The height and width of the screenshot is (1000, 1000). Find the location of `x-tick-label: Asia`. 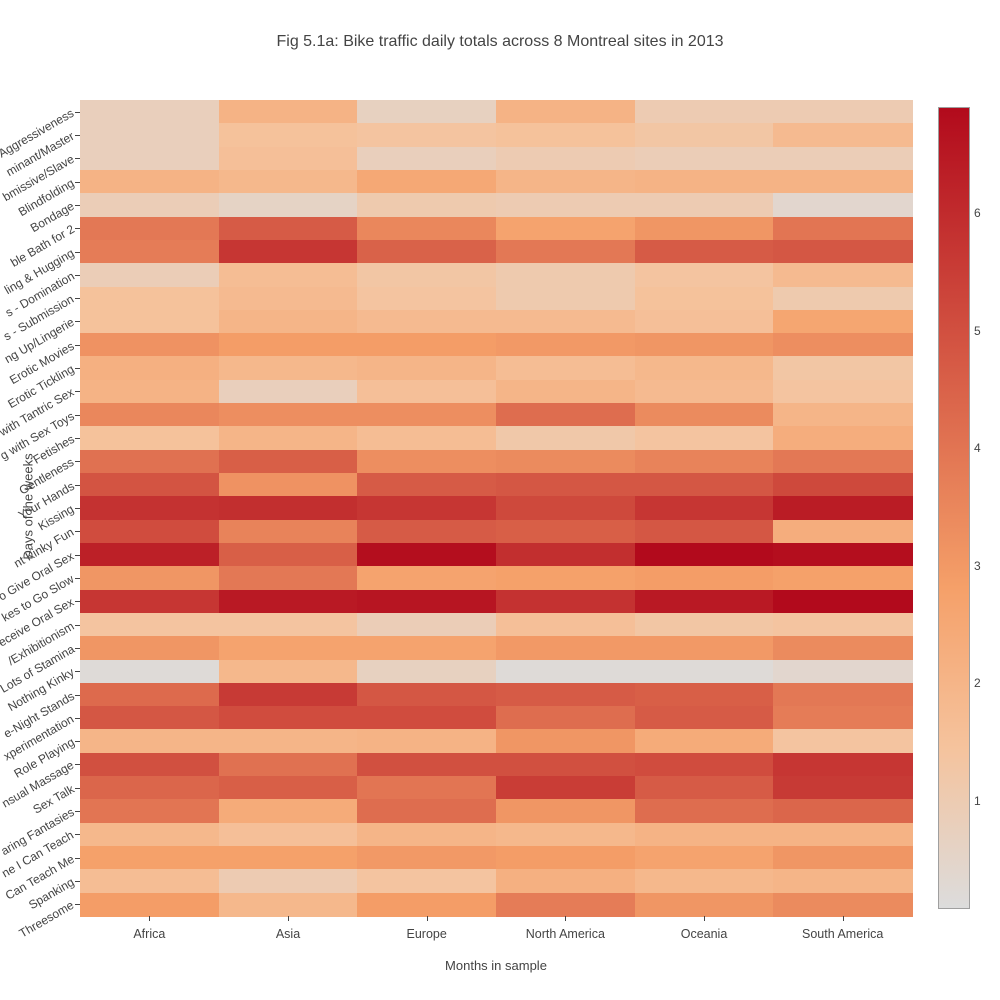

x-tick-label: Asia is located at coordinates (288, 934).